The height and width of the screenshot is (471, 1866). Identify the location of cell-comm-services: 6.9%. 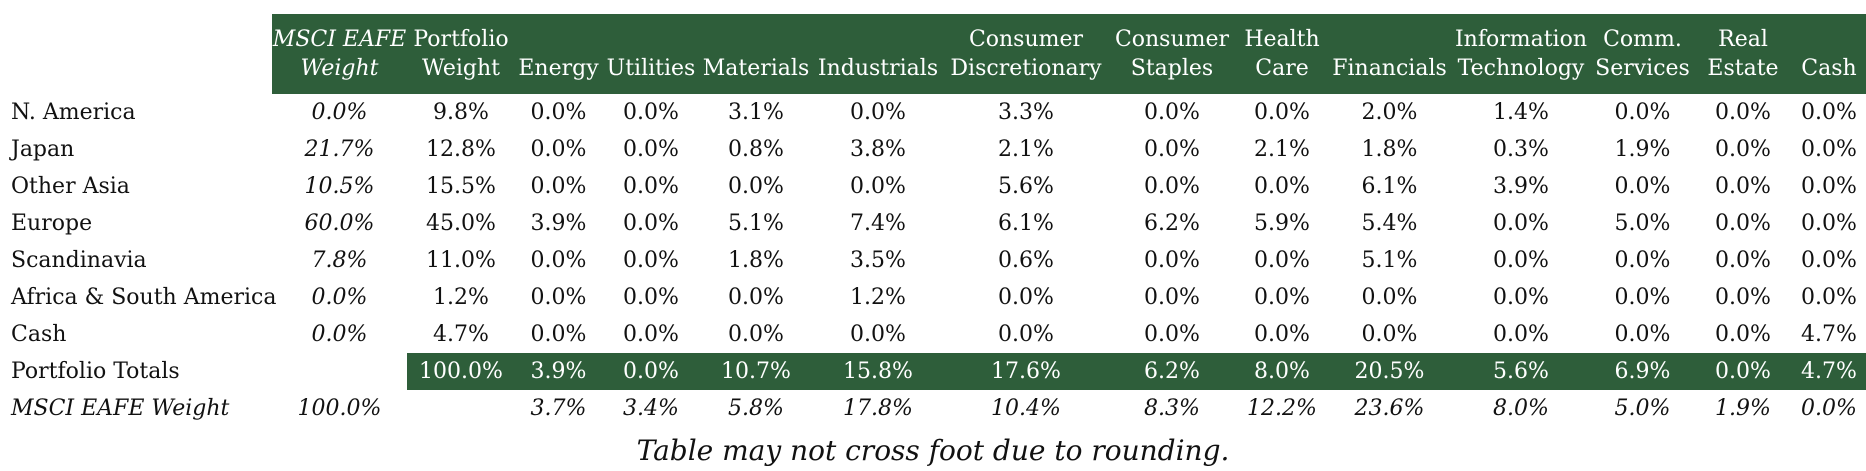
(1642, 371).